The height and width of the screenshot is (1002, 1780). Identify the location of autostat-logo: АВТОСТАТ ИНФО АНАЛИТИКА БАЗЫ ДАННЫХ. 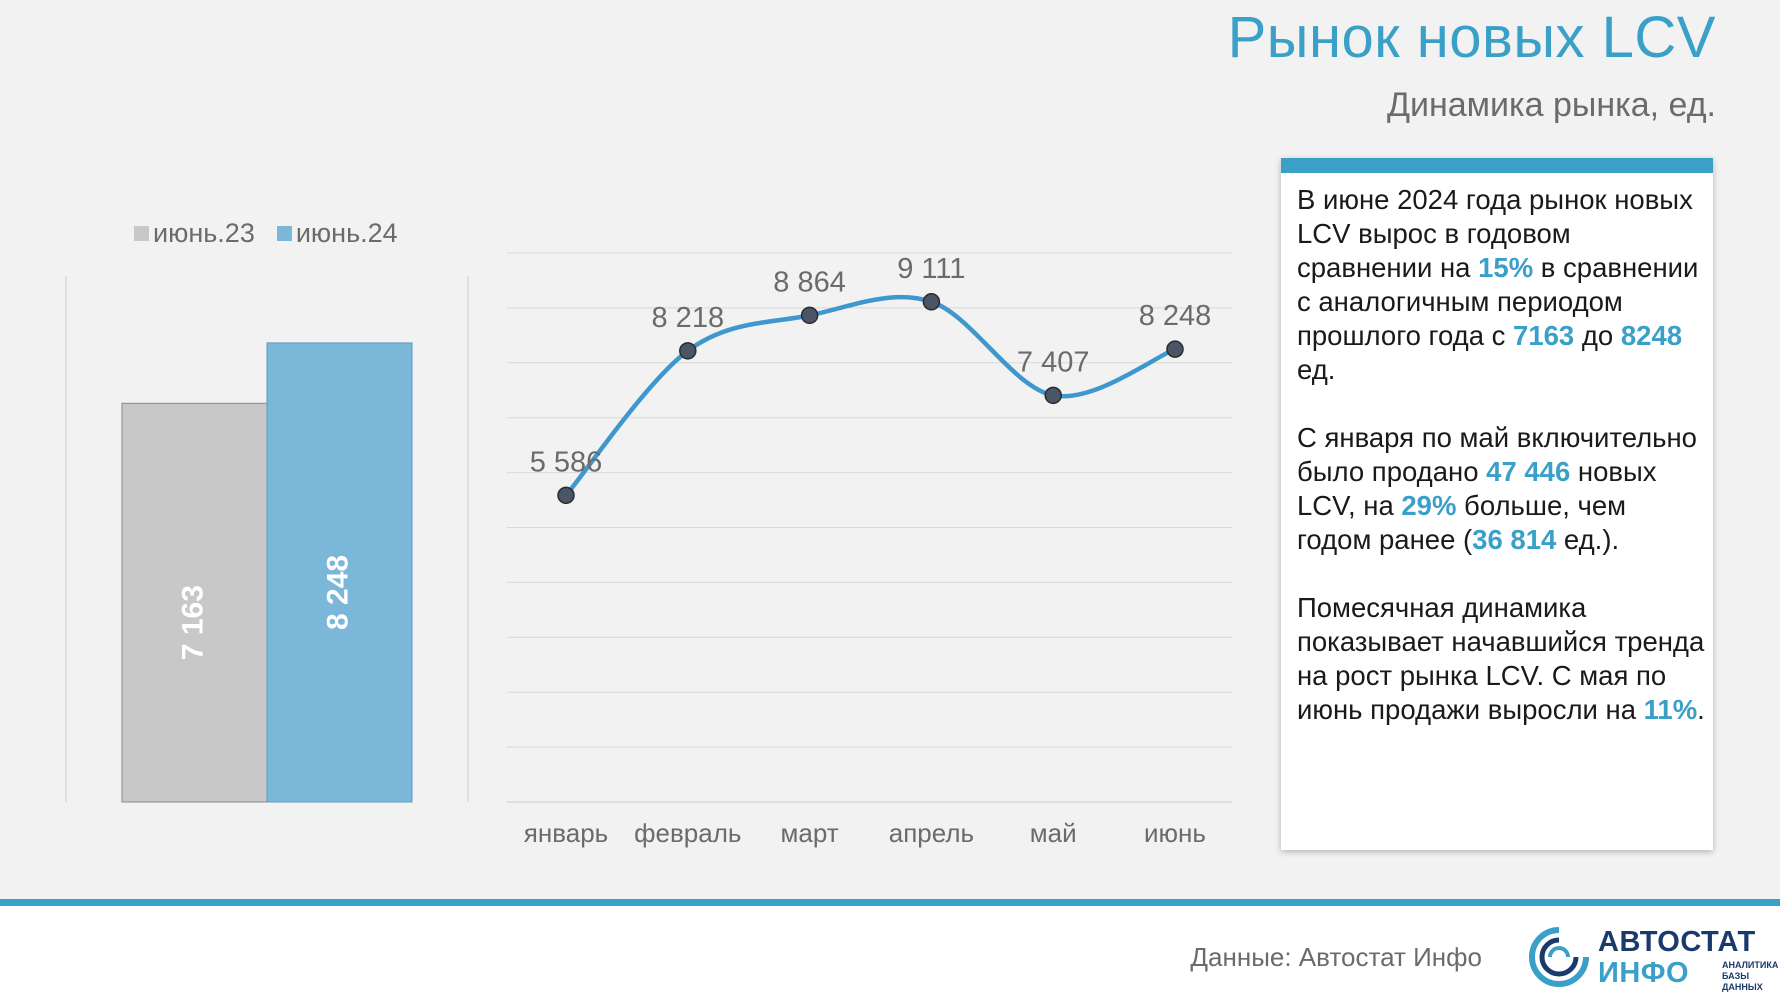
(1652, 957).